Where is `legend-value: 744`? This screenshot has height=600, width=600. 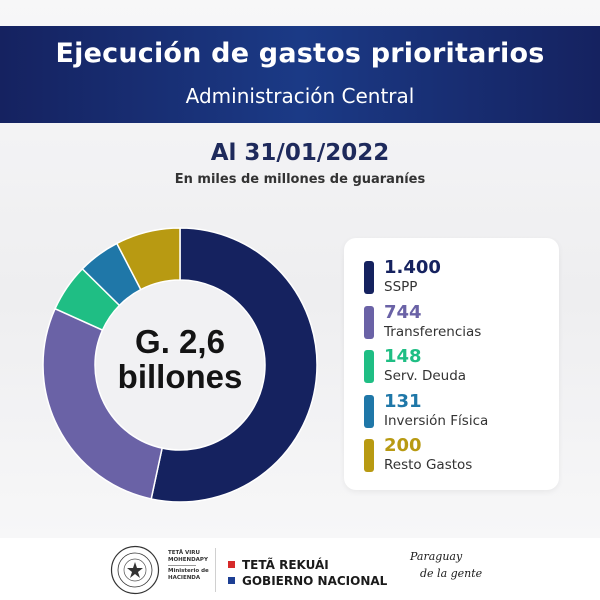 legend-value: 744 is located at coordinates (403, 312).